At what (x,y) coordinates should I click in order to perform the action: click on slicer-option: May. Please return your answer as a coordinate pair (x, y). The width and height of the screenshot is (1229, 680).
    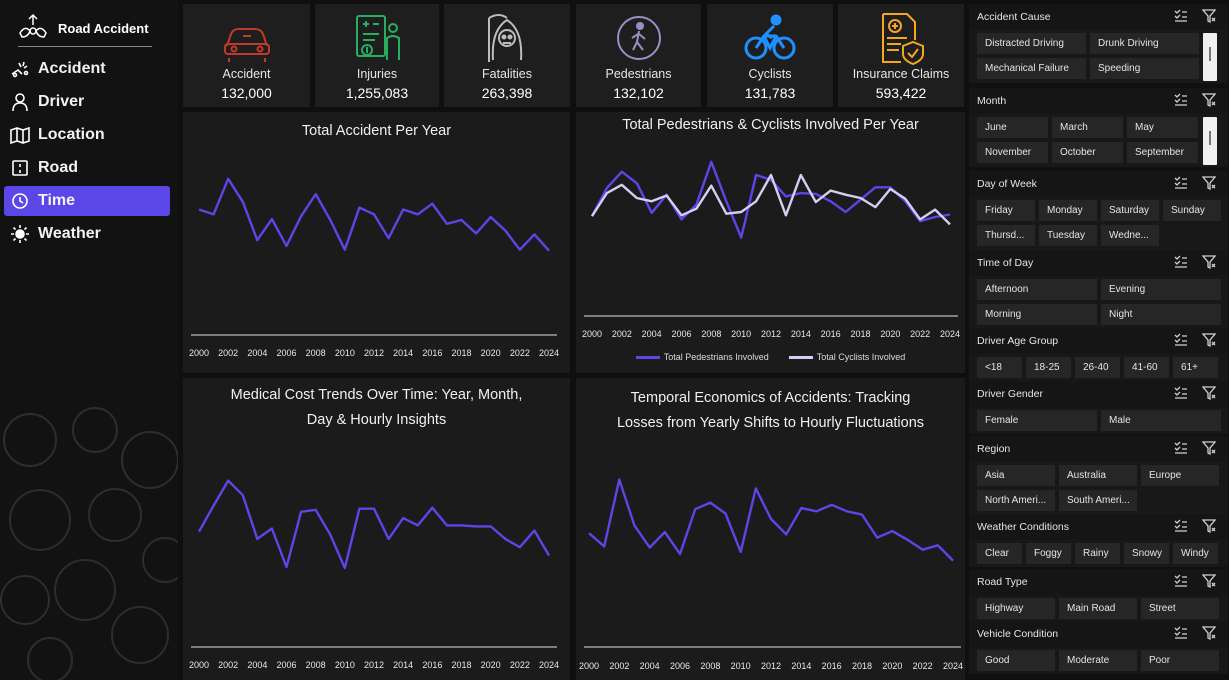
    Looking at the image, I should click on (1162, 127).